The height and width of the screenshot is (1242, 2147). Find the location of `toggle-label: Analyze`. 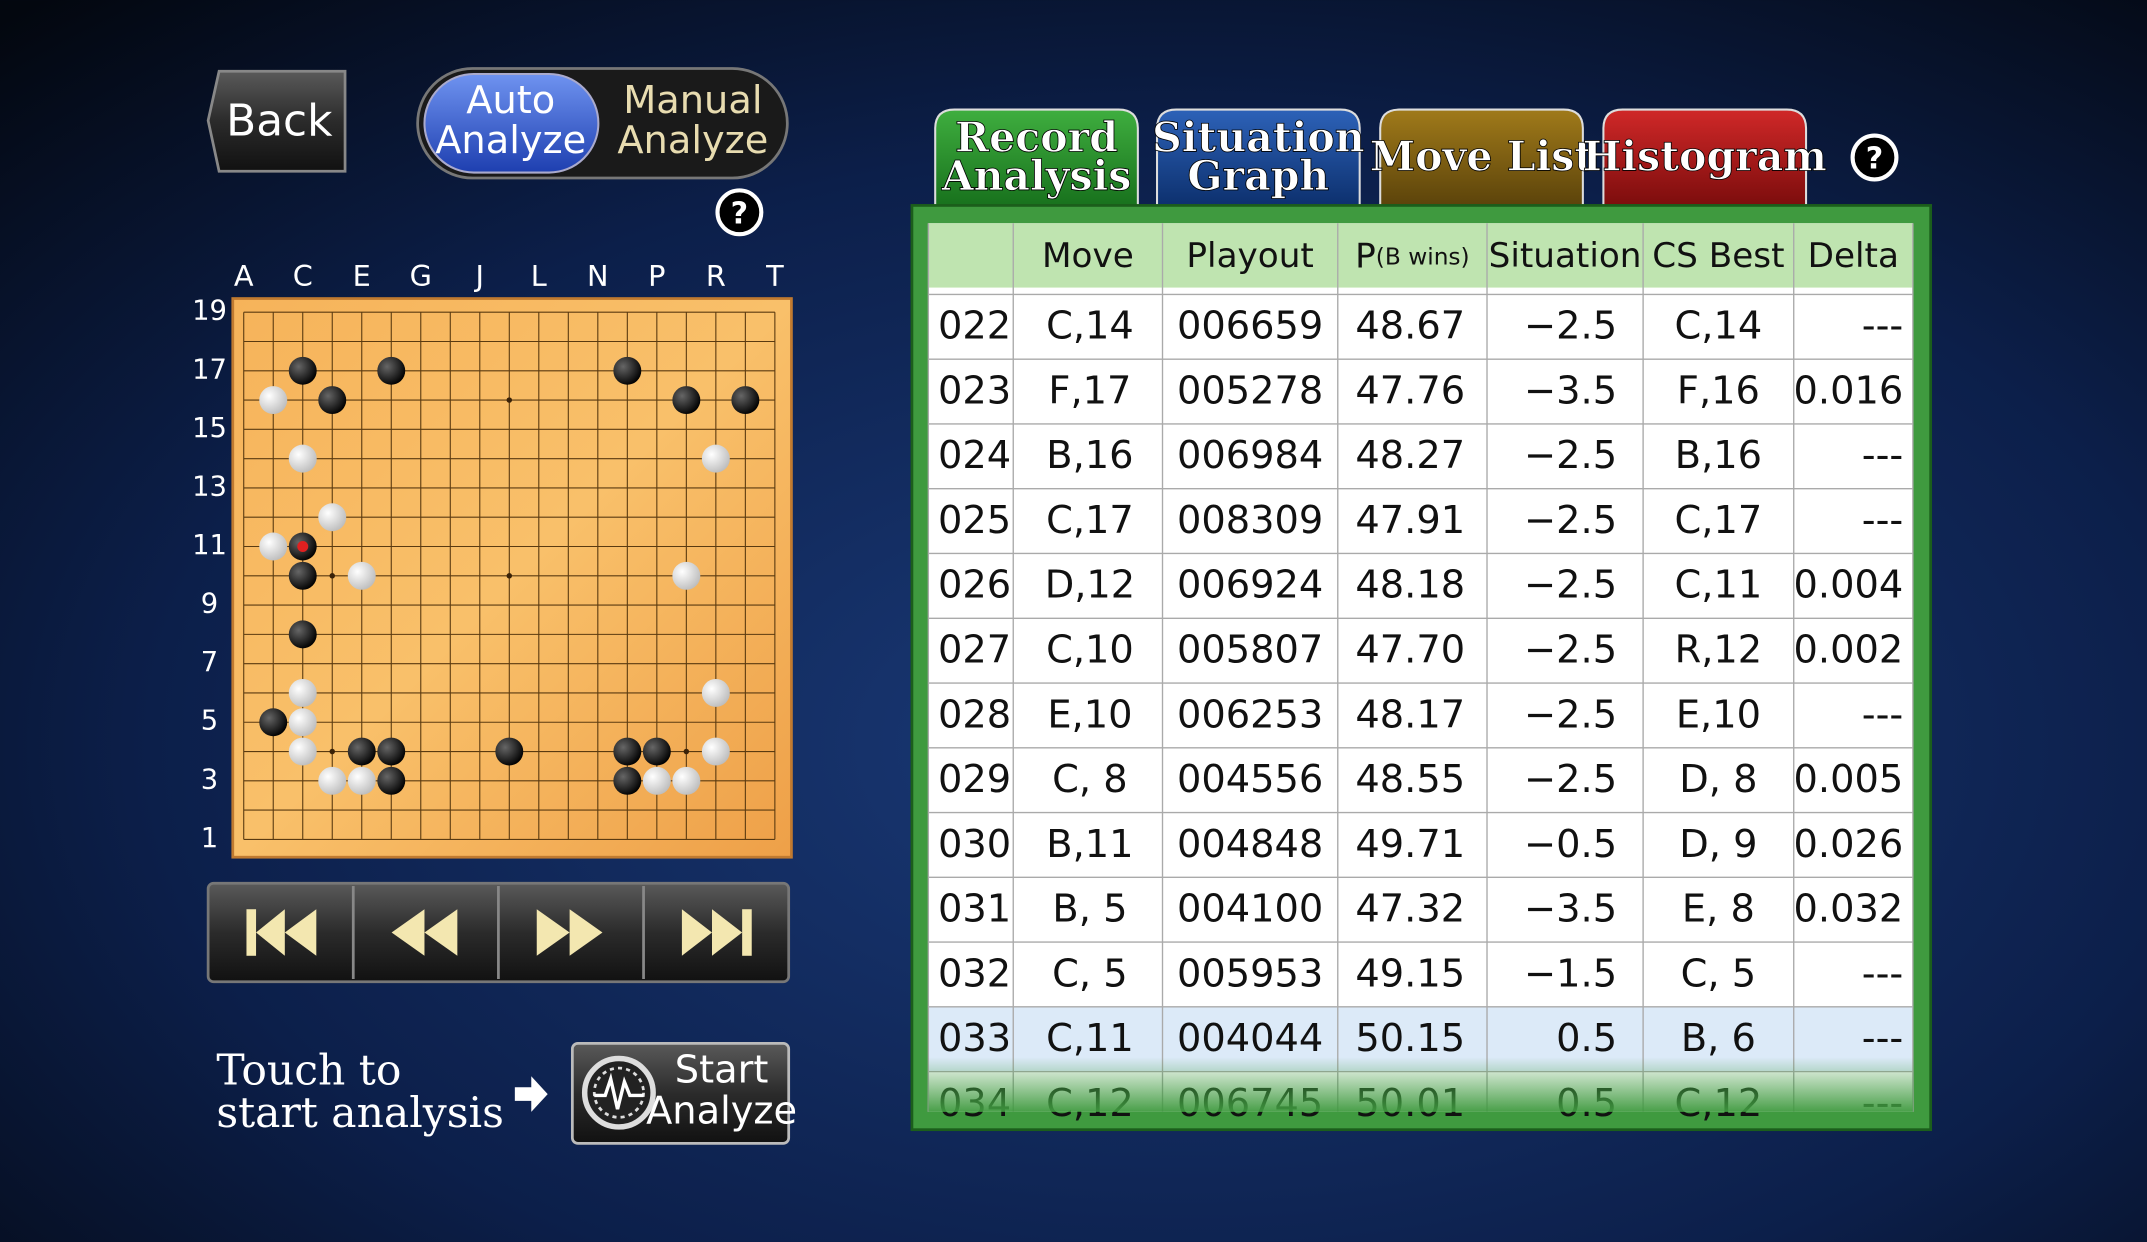

toggle-label: Analyze is located at coordinates (510, 140).